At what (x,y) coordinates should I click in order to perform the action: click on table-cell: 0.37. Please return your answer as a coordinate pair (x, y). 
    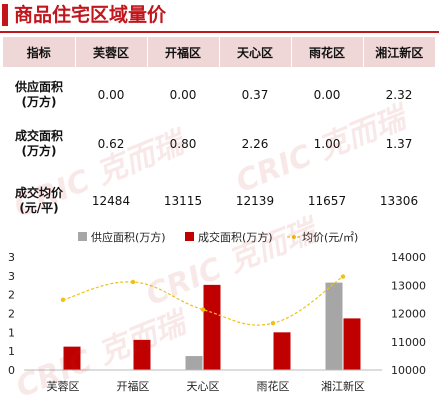
    Looking at the image, I should click on (255, 94).